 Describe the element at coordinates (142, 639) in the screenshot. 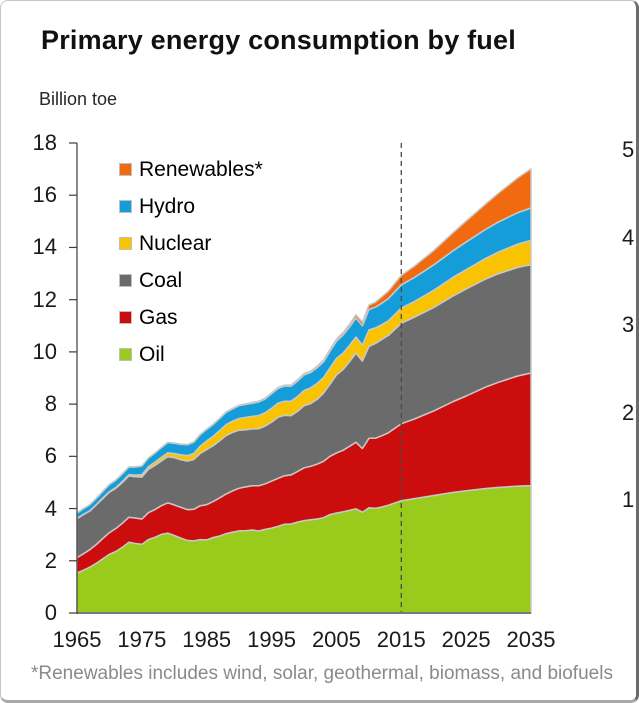

I see `x-tick-label-1975: 1975` at that location.